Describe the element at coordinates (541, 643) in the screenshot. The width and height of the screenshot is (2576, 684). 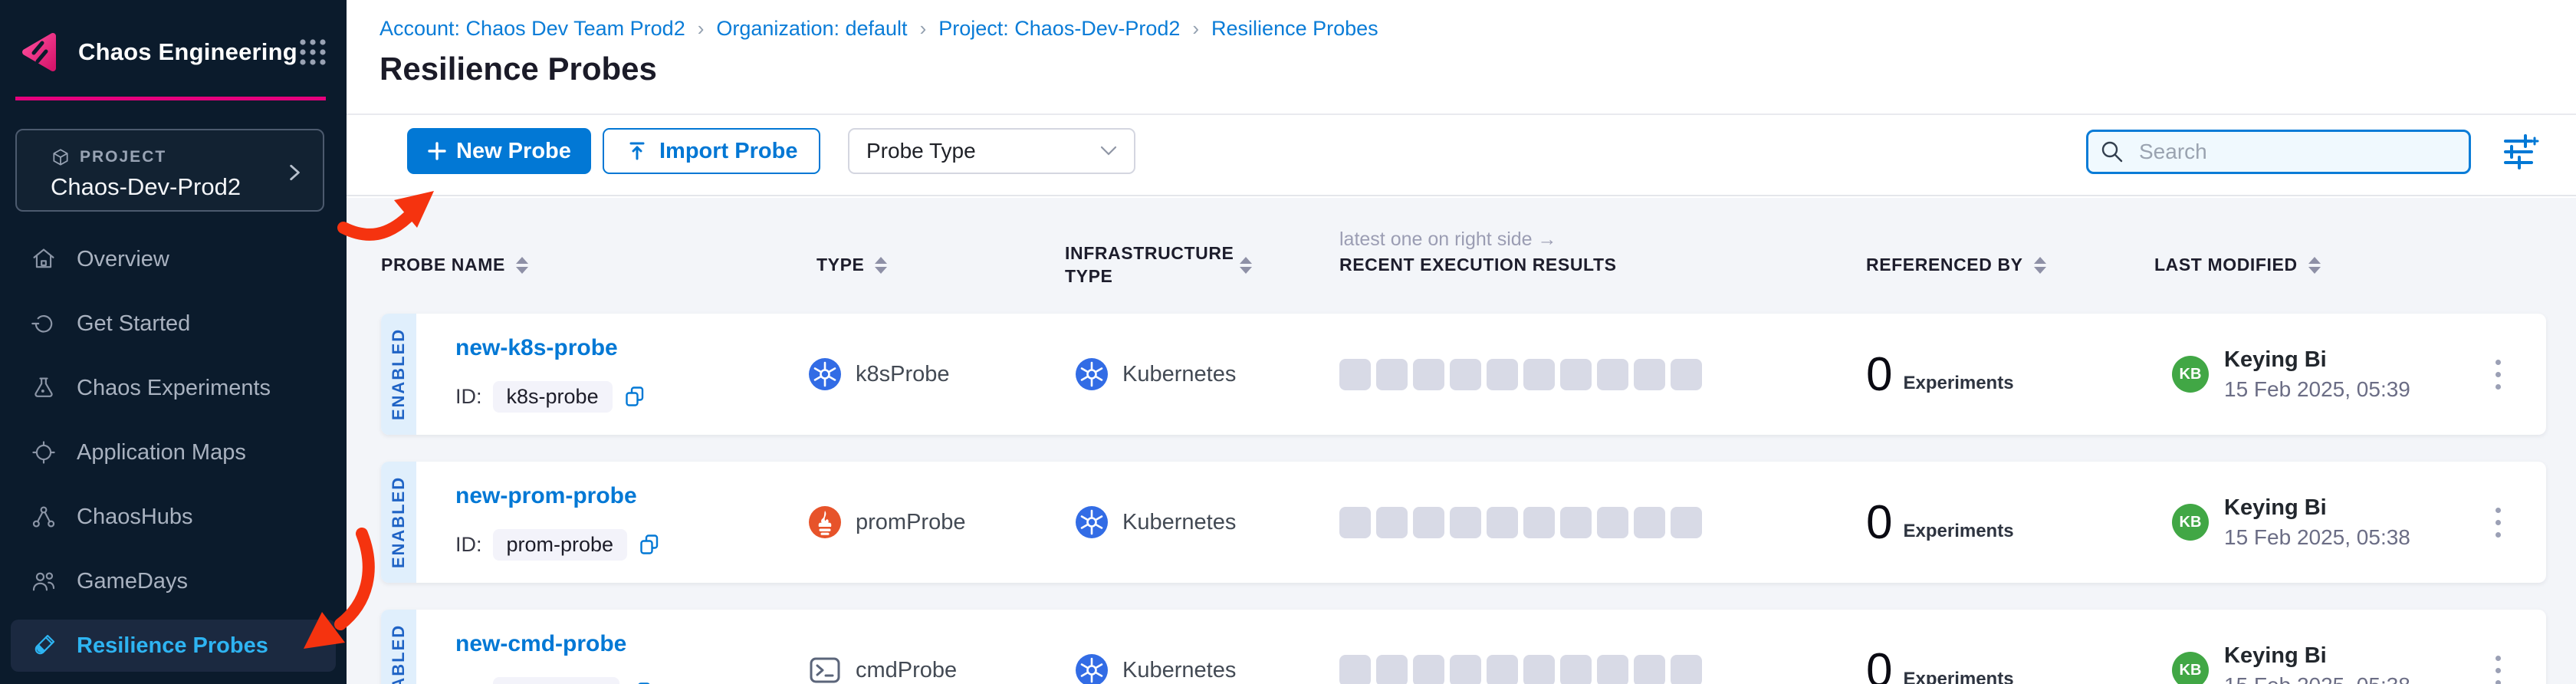
I see `probe-name-link: new-cmd-probe` at that location.